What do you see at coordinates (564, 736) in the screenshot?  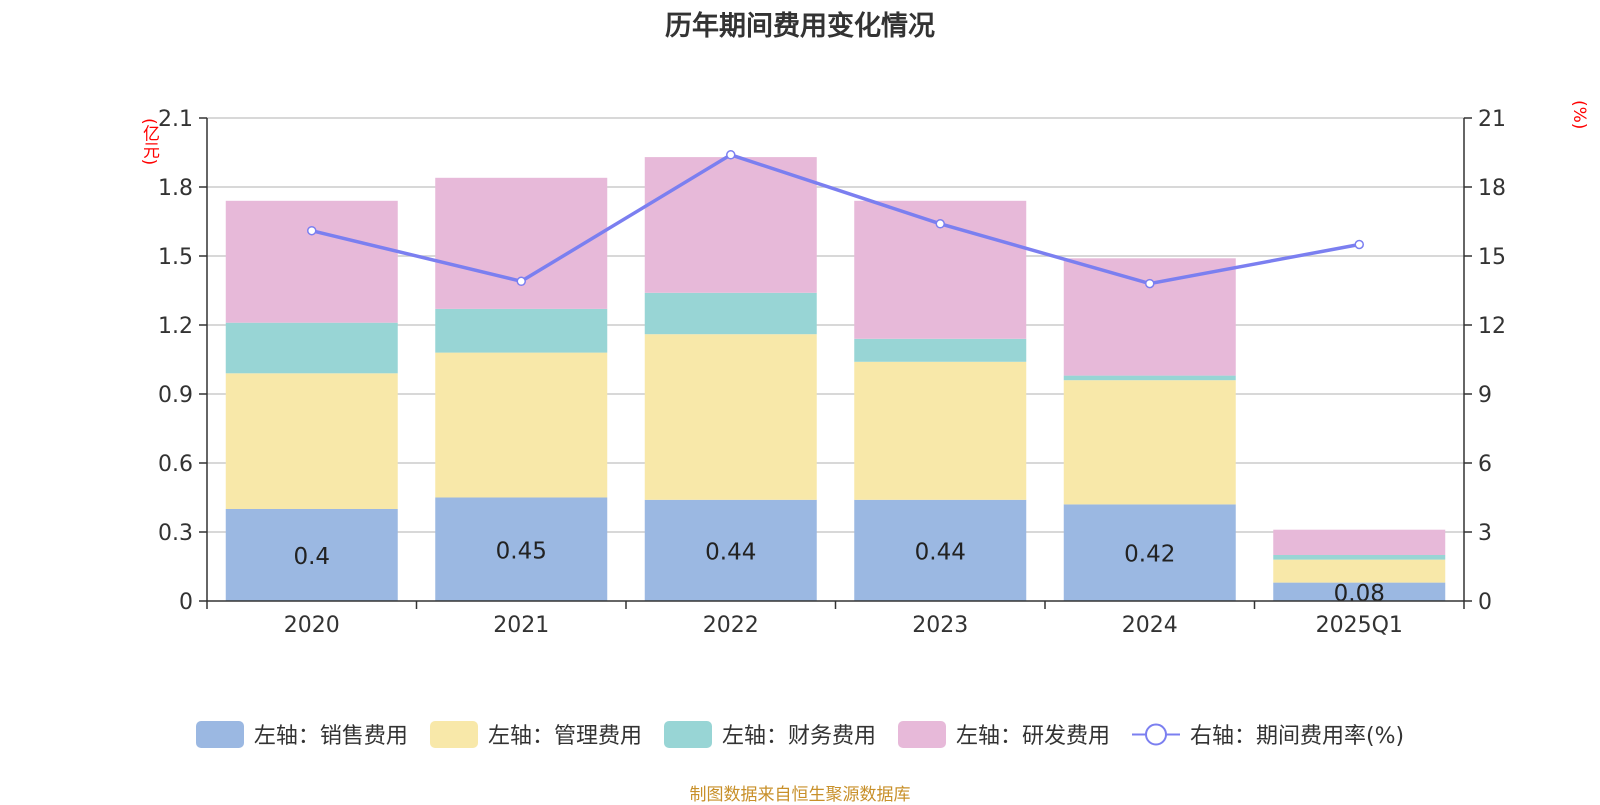 I see `legend-label-admin: 左轴：管理费用` at bounding box center [564, 736].